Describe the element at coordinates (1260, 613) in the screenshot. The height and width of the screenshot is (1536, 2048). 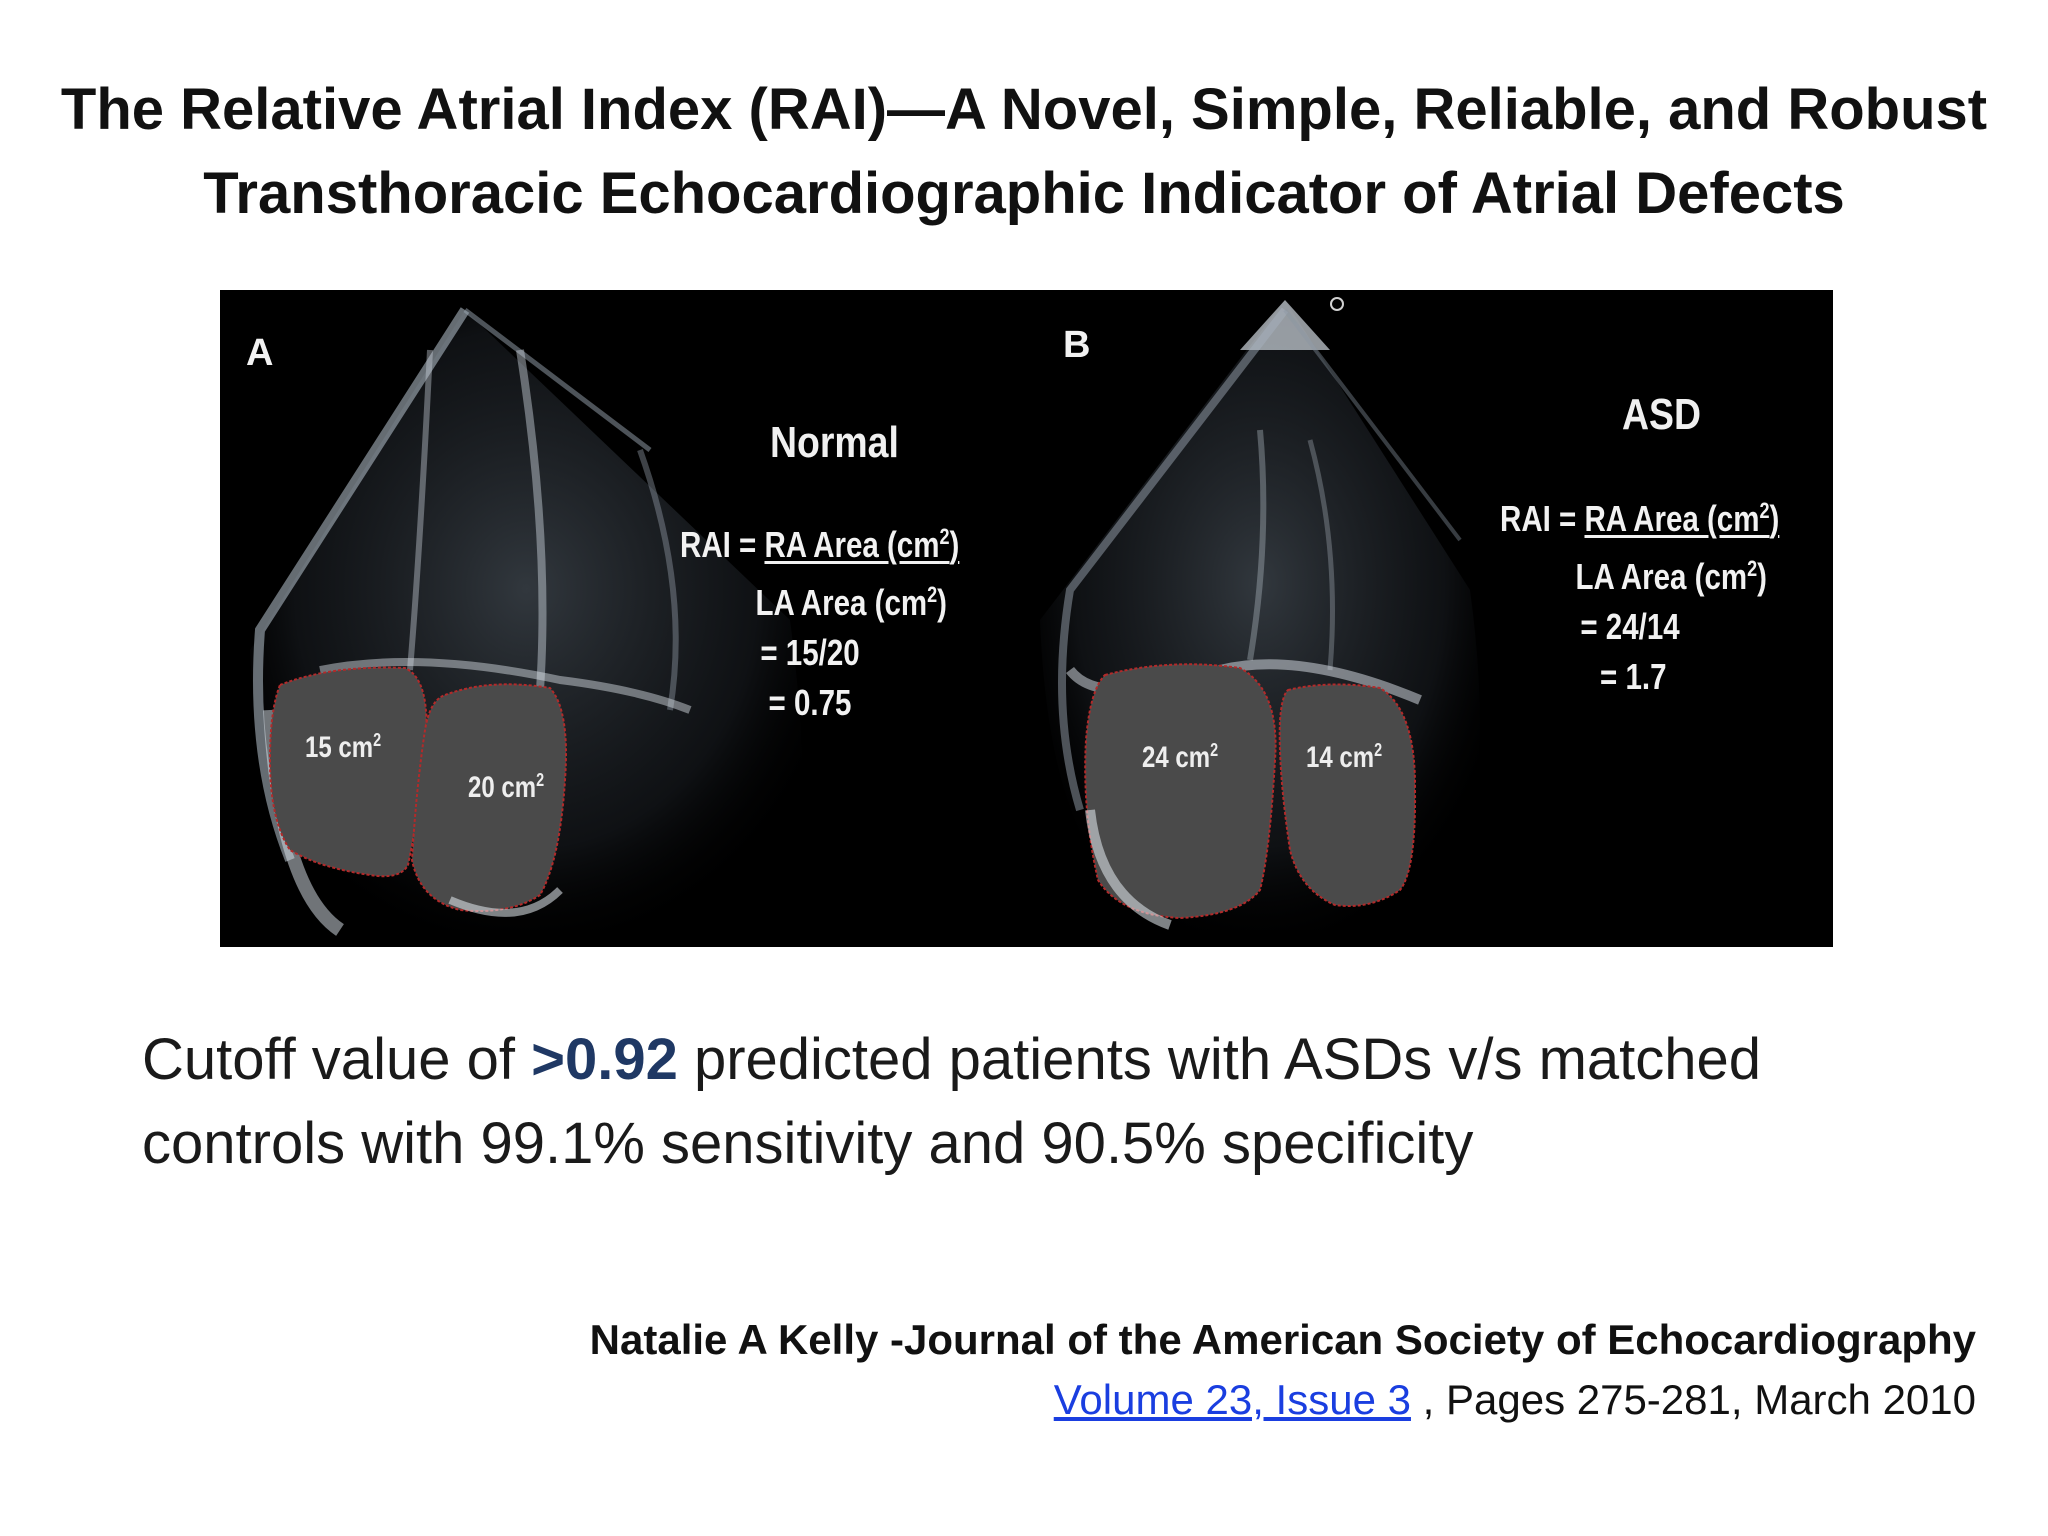
I see `panel-b-ultrasound` at that location.